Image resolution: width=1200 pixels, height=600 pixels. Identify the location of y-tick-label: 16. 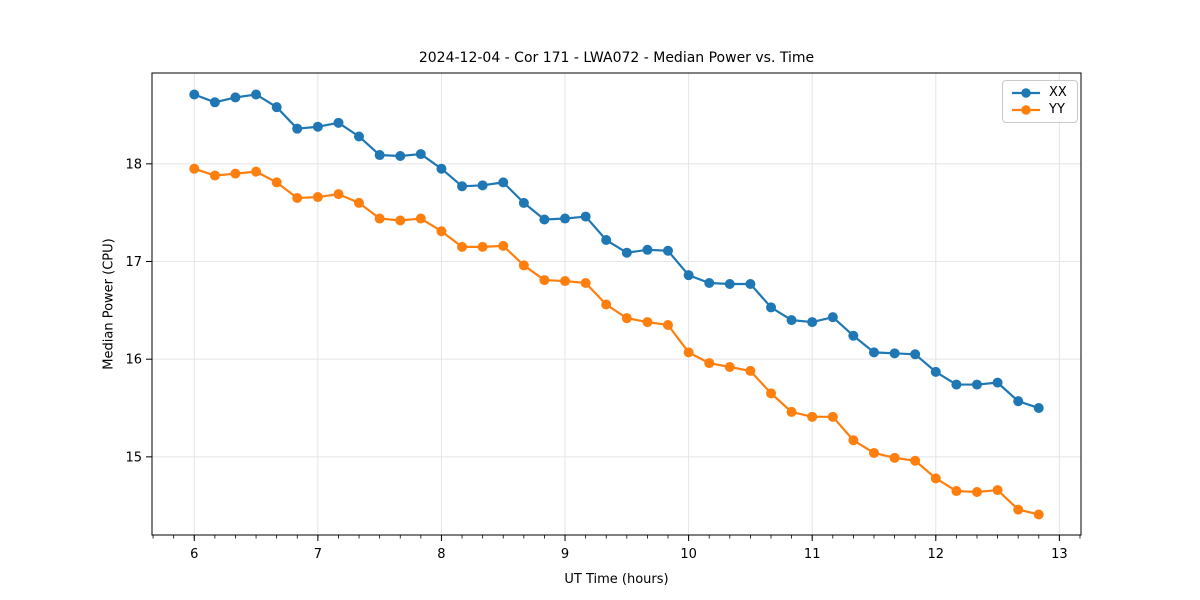
(133, 360).